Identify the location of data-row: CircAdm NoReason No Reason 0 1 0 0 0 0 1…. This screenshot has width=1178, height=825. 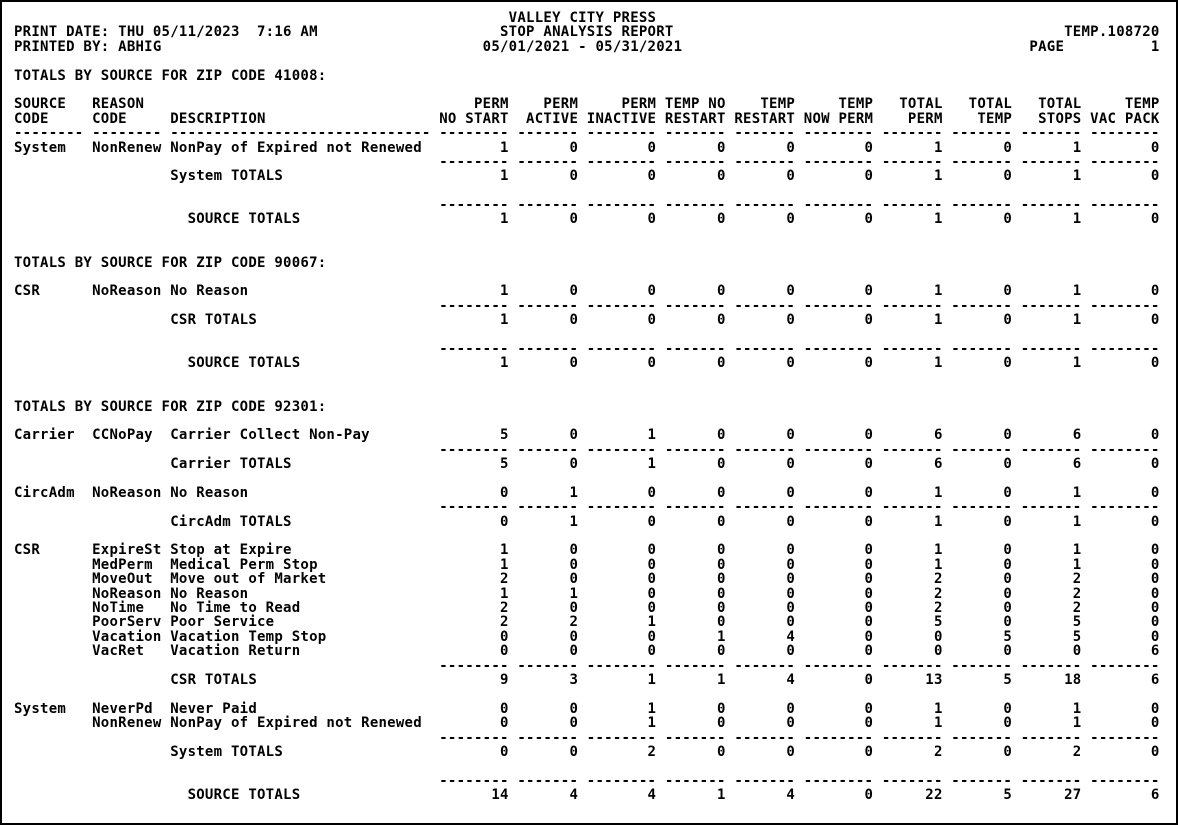
(587, 492).